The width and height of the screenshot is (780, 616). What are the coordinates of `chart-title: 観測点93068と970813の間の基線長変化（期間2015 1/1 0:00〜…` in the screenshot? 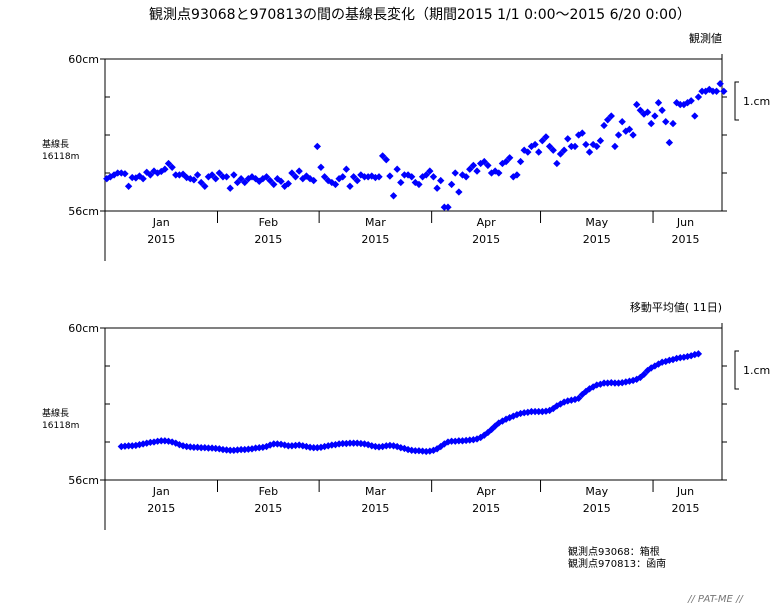 It's located at (420, 14).